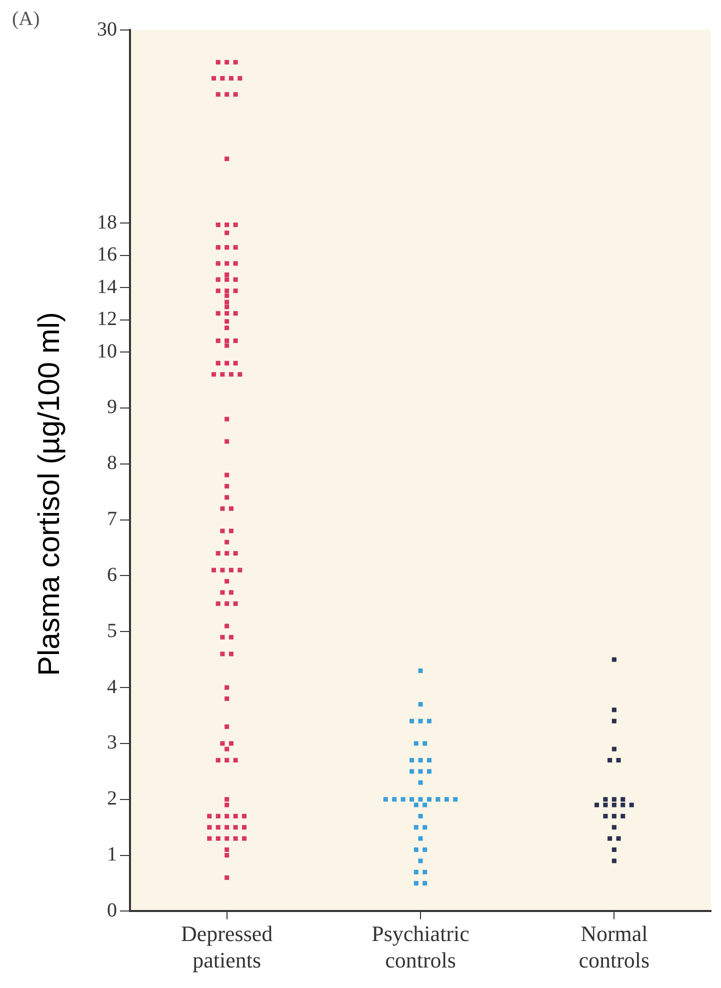  I want to click on x-tick-label: Psychiatric controls, so click(421, 947).